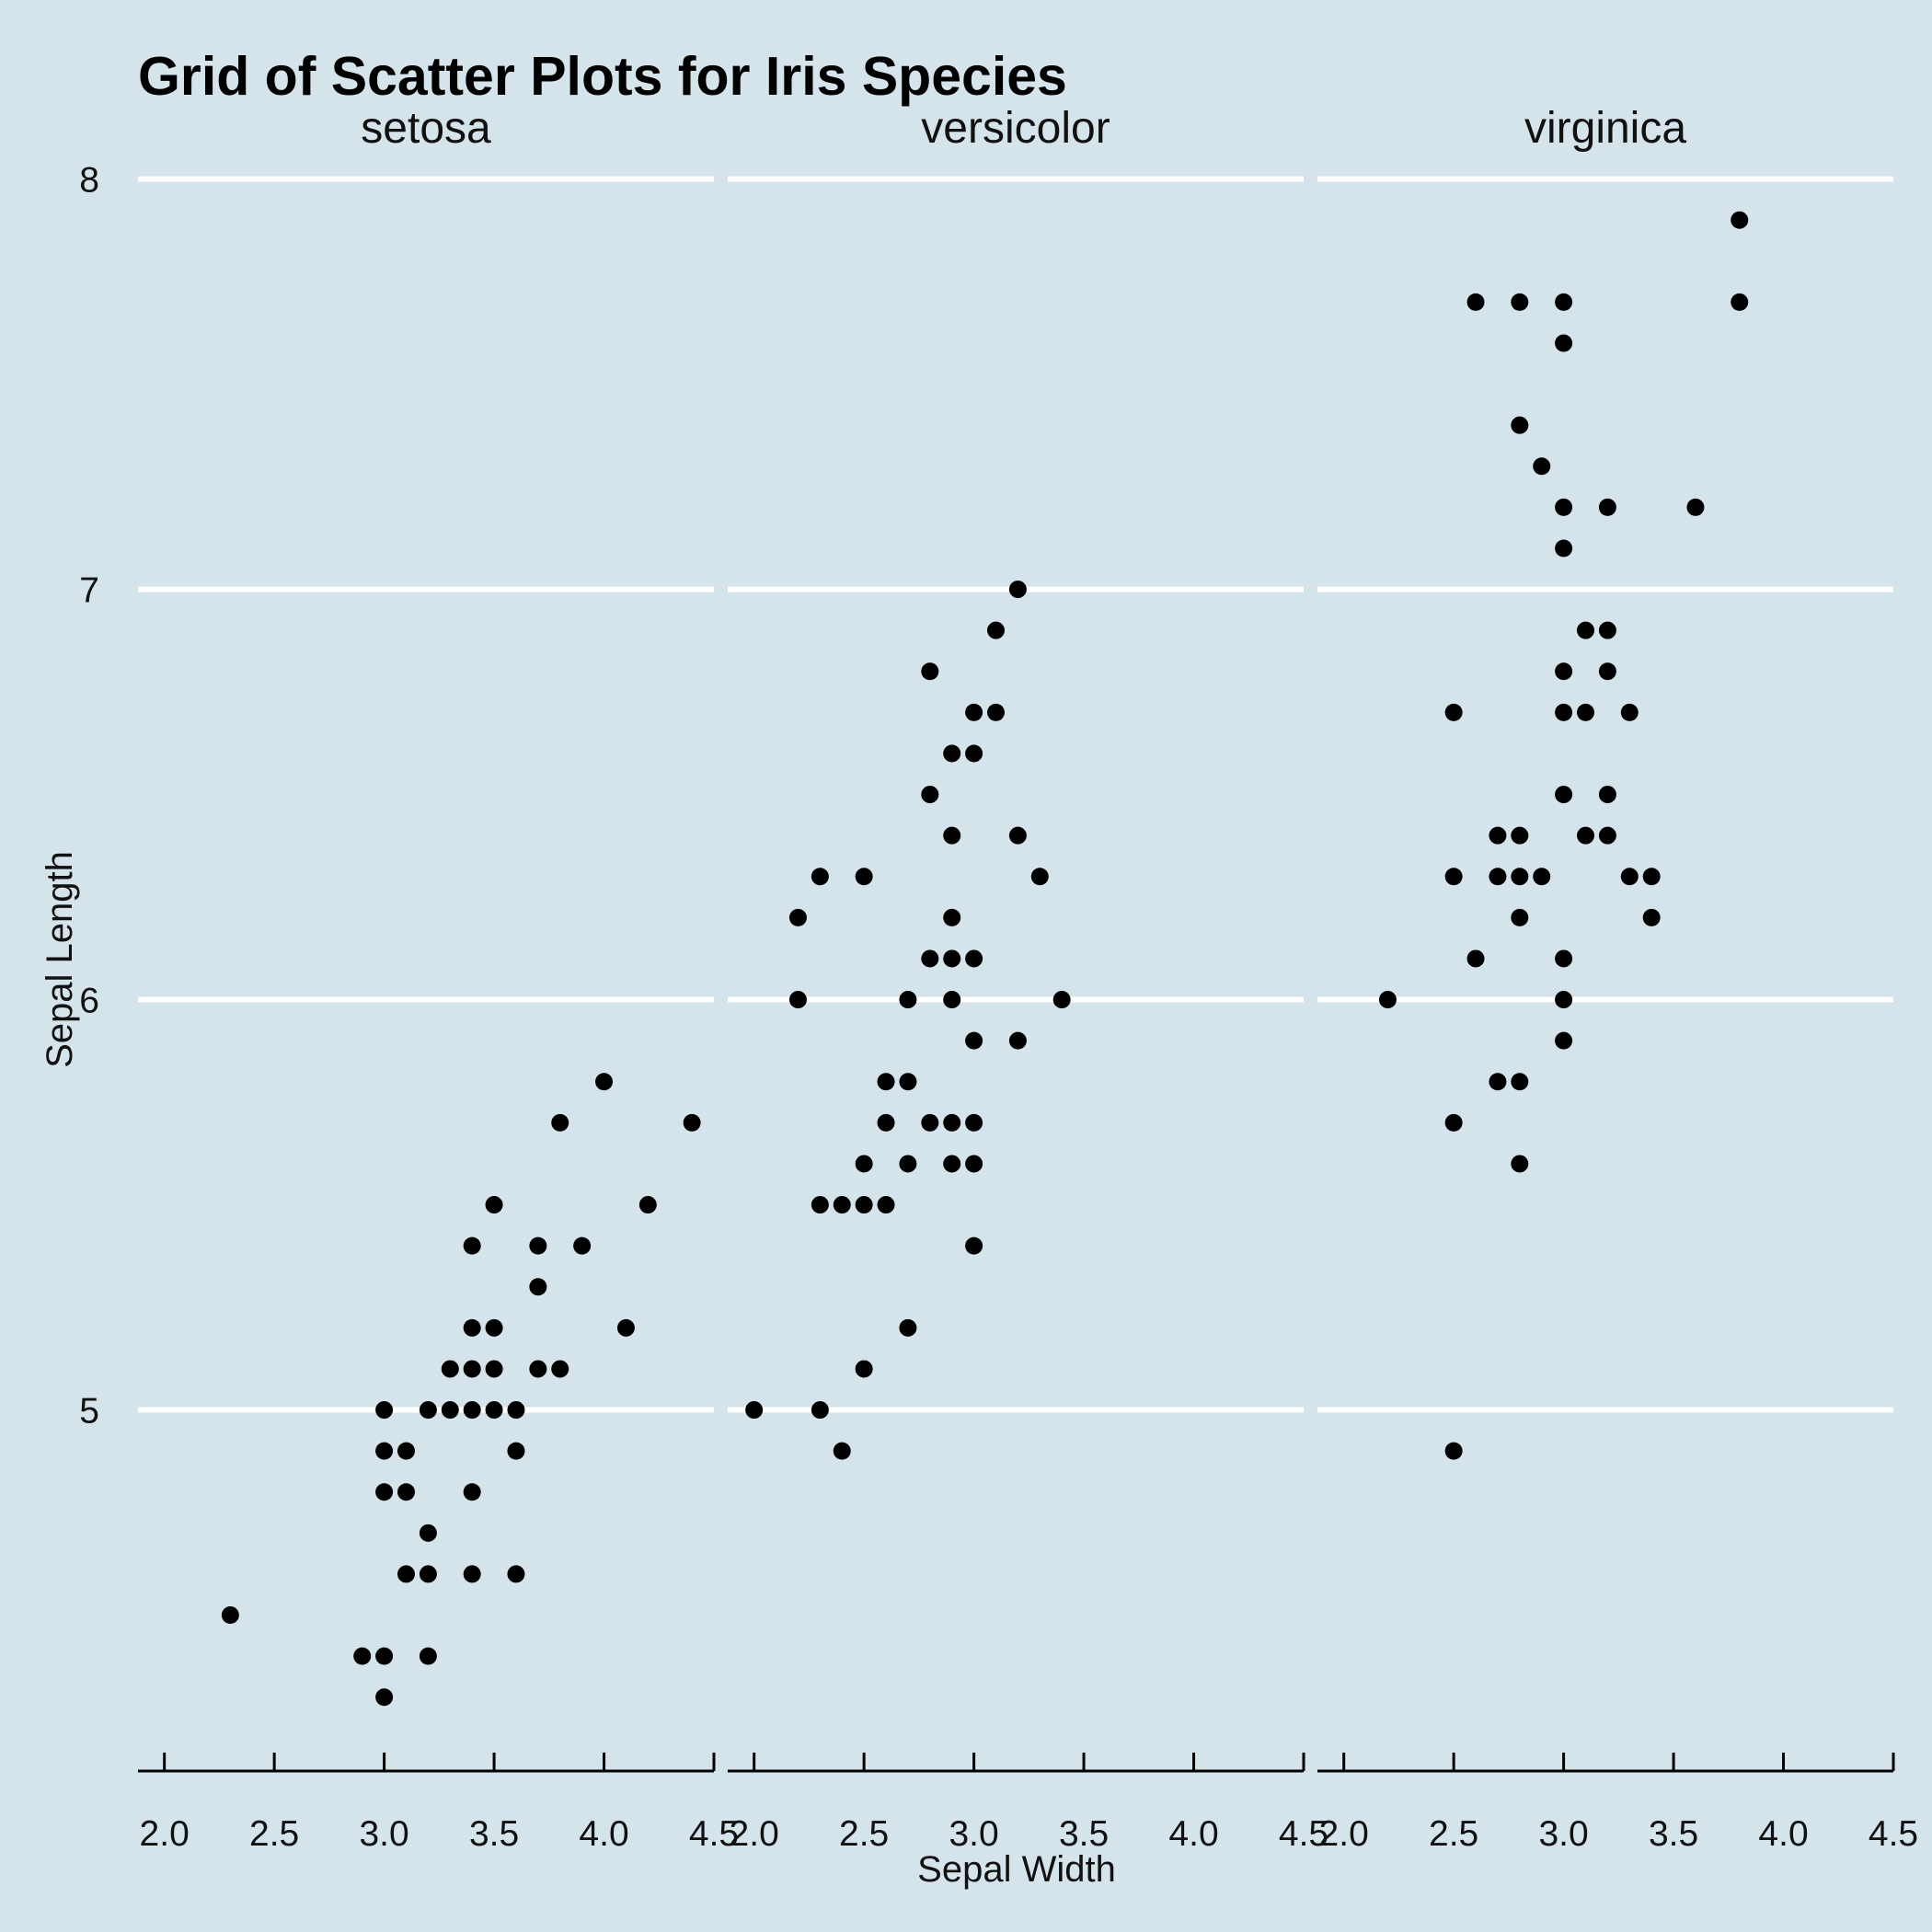  I want to click on facet-label-virginica: virginica, so click(1605, 128).